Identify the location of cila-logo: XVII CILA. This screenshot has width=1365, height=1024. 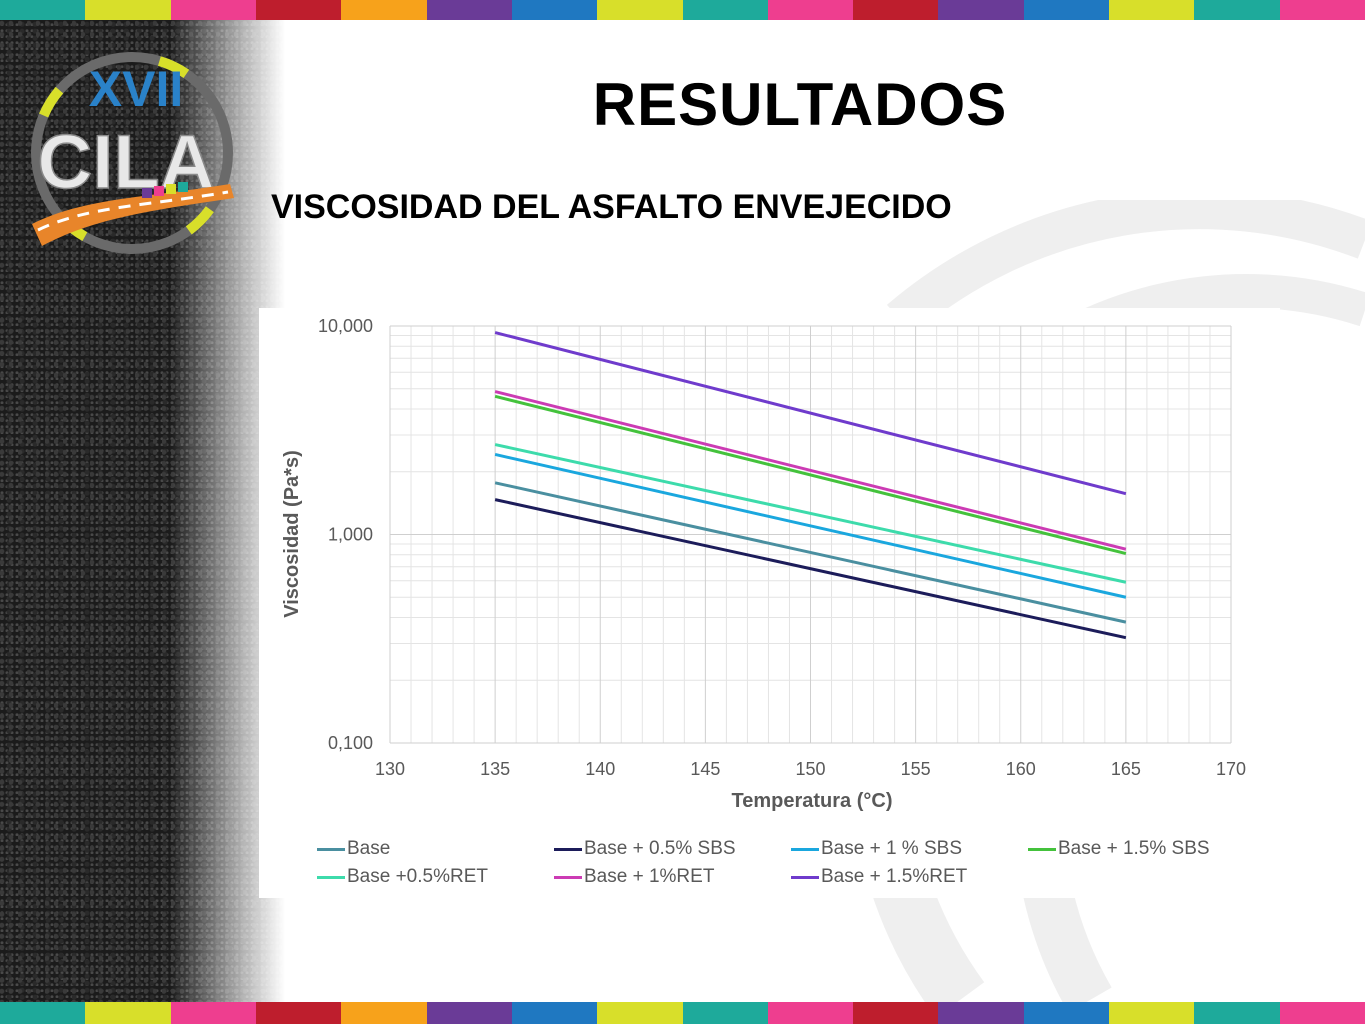
(132, 153).